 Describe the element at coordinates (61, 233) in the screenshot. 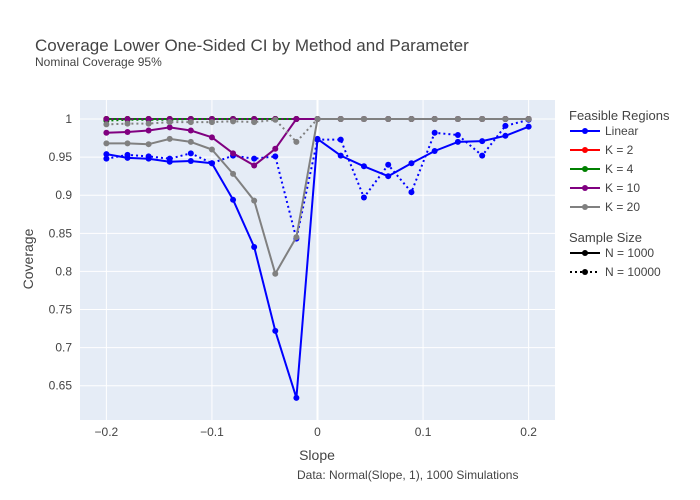

I see `y-tick-label: 0.85` at that location.